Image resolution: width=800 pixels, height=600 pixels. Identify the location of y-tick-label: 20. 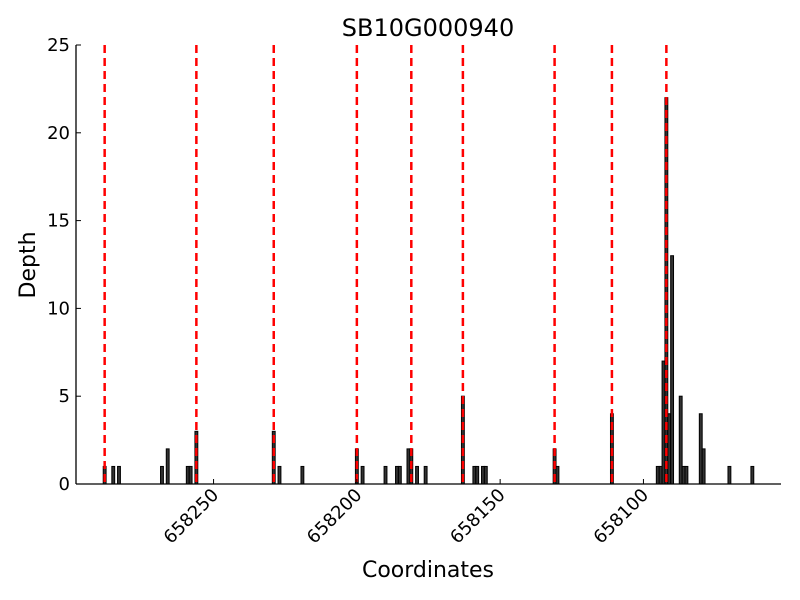
(58, 133).